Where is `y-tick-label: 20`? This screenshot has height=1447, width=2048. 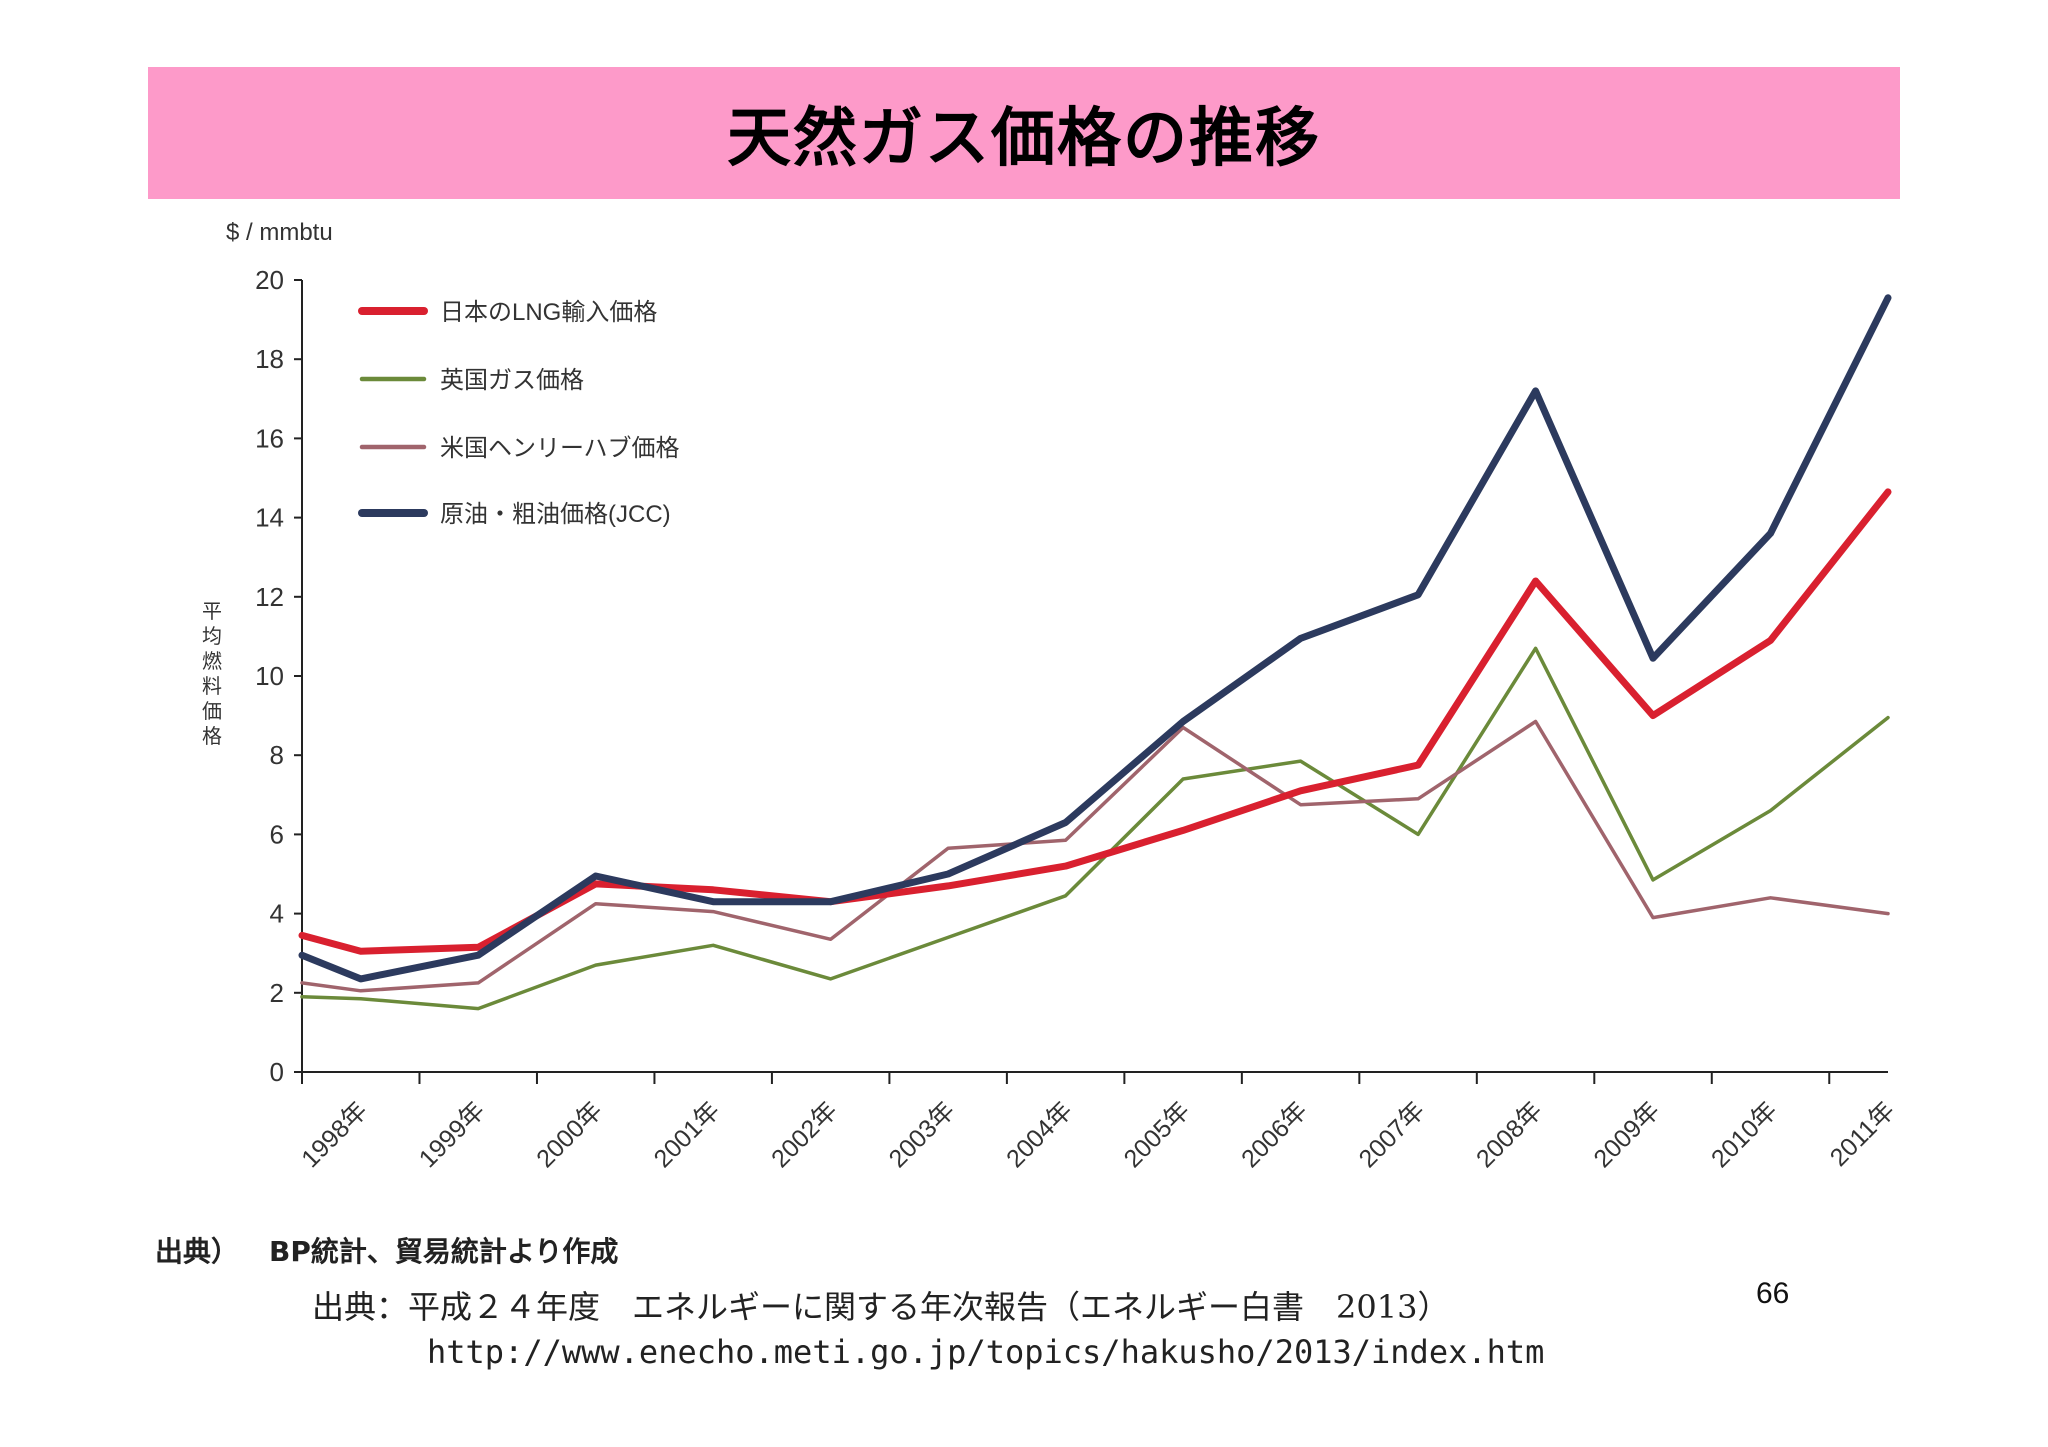
y-tick-label: 20 is located at coordinates (269, 280).